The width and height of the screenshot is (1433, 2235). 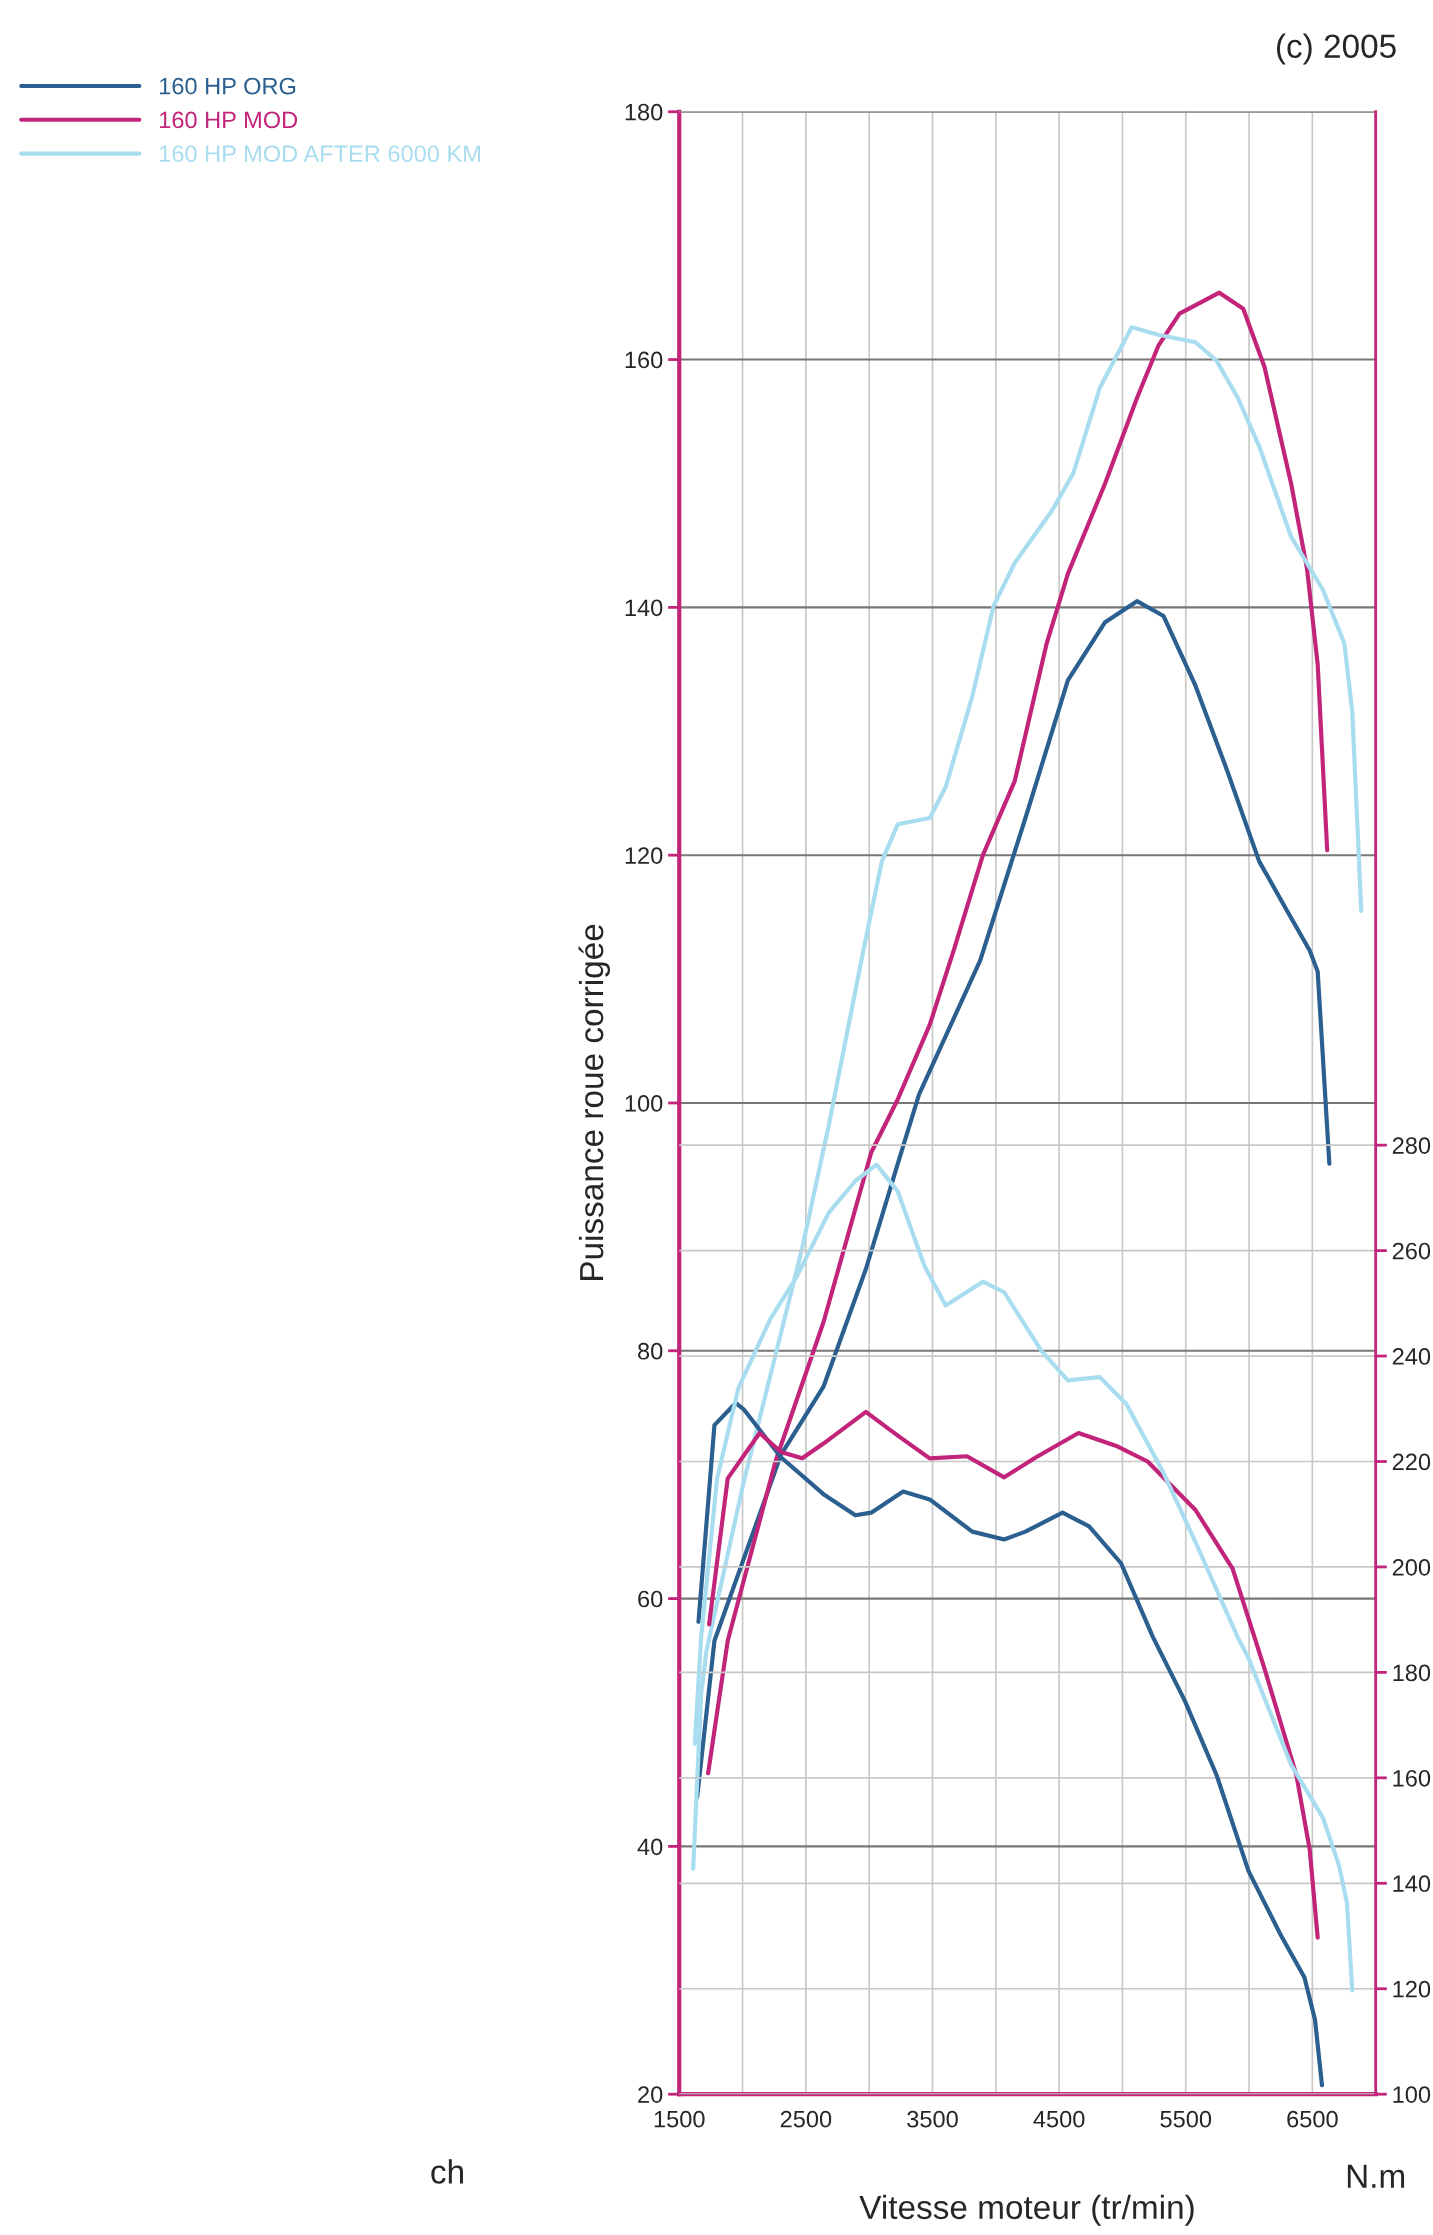 I want to click on y-tick-label: 180, so click(x=644, y=112).